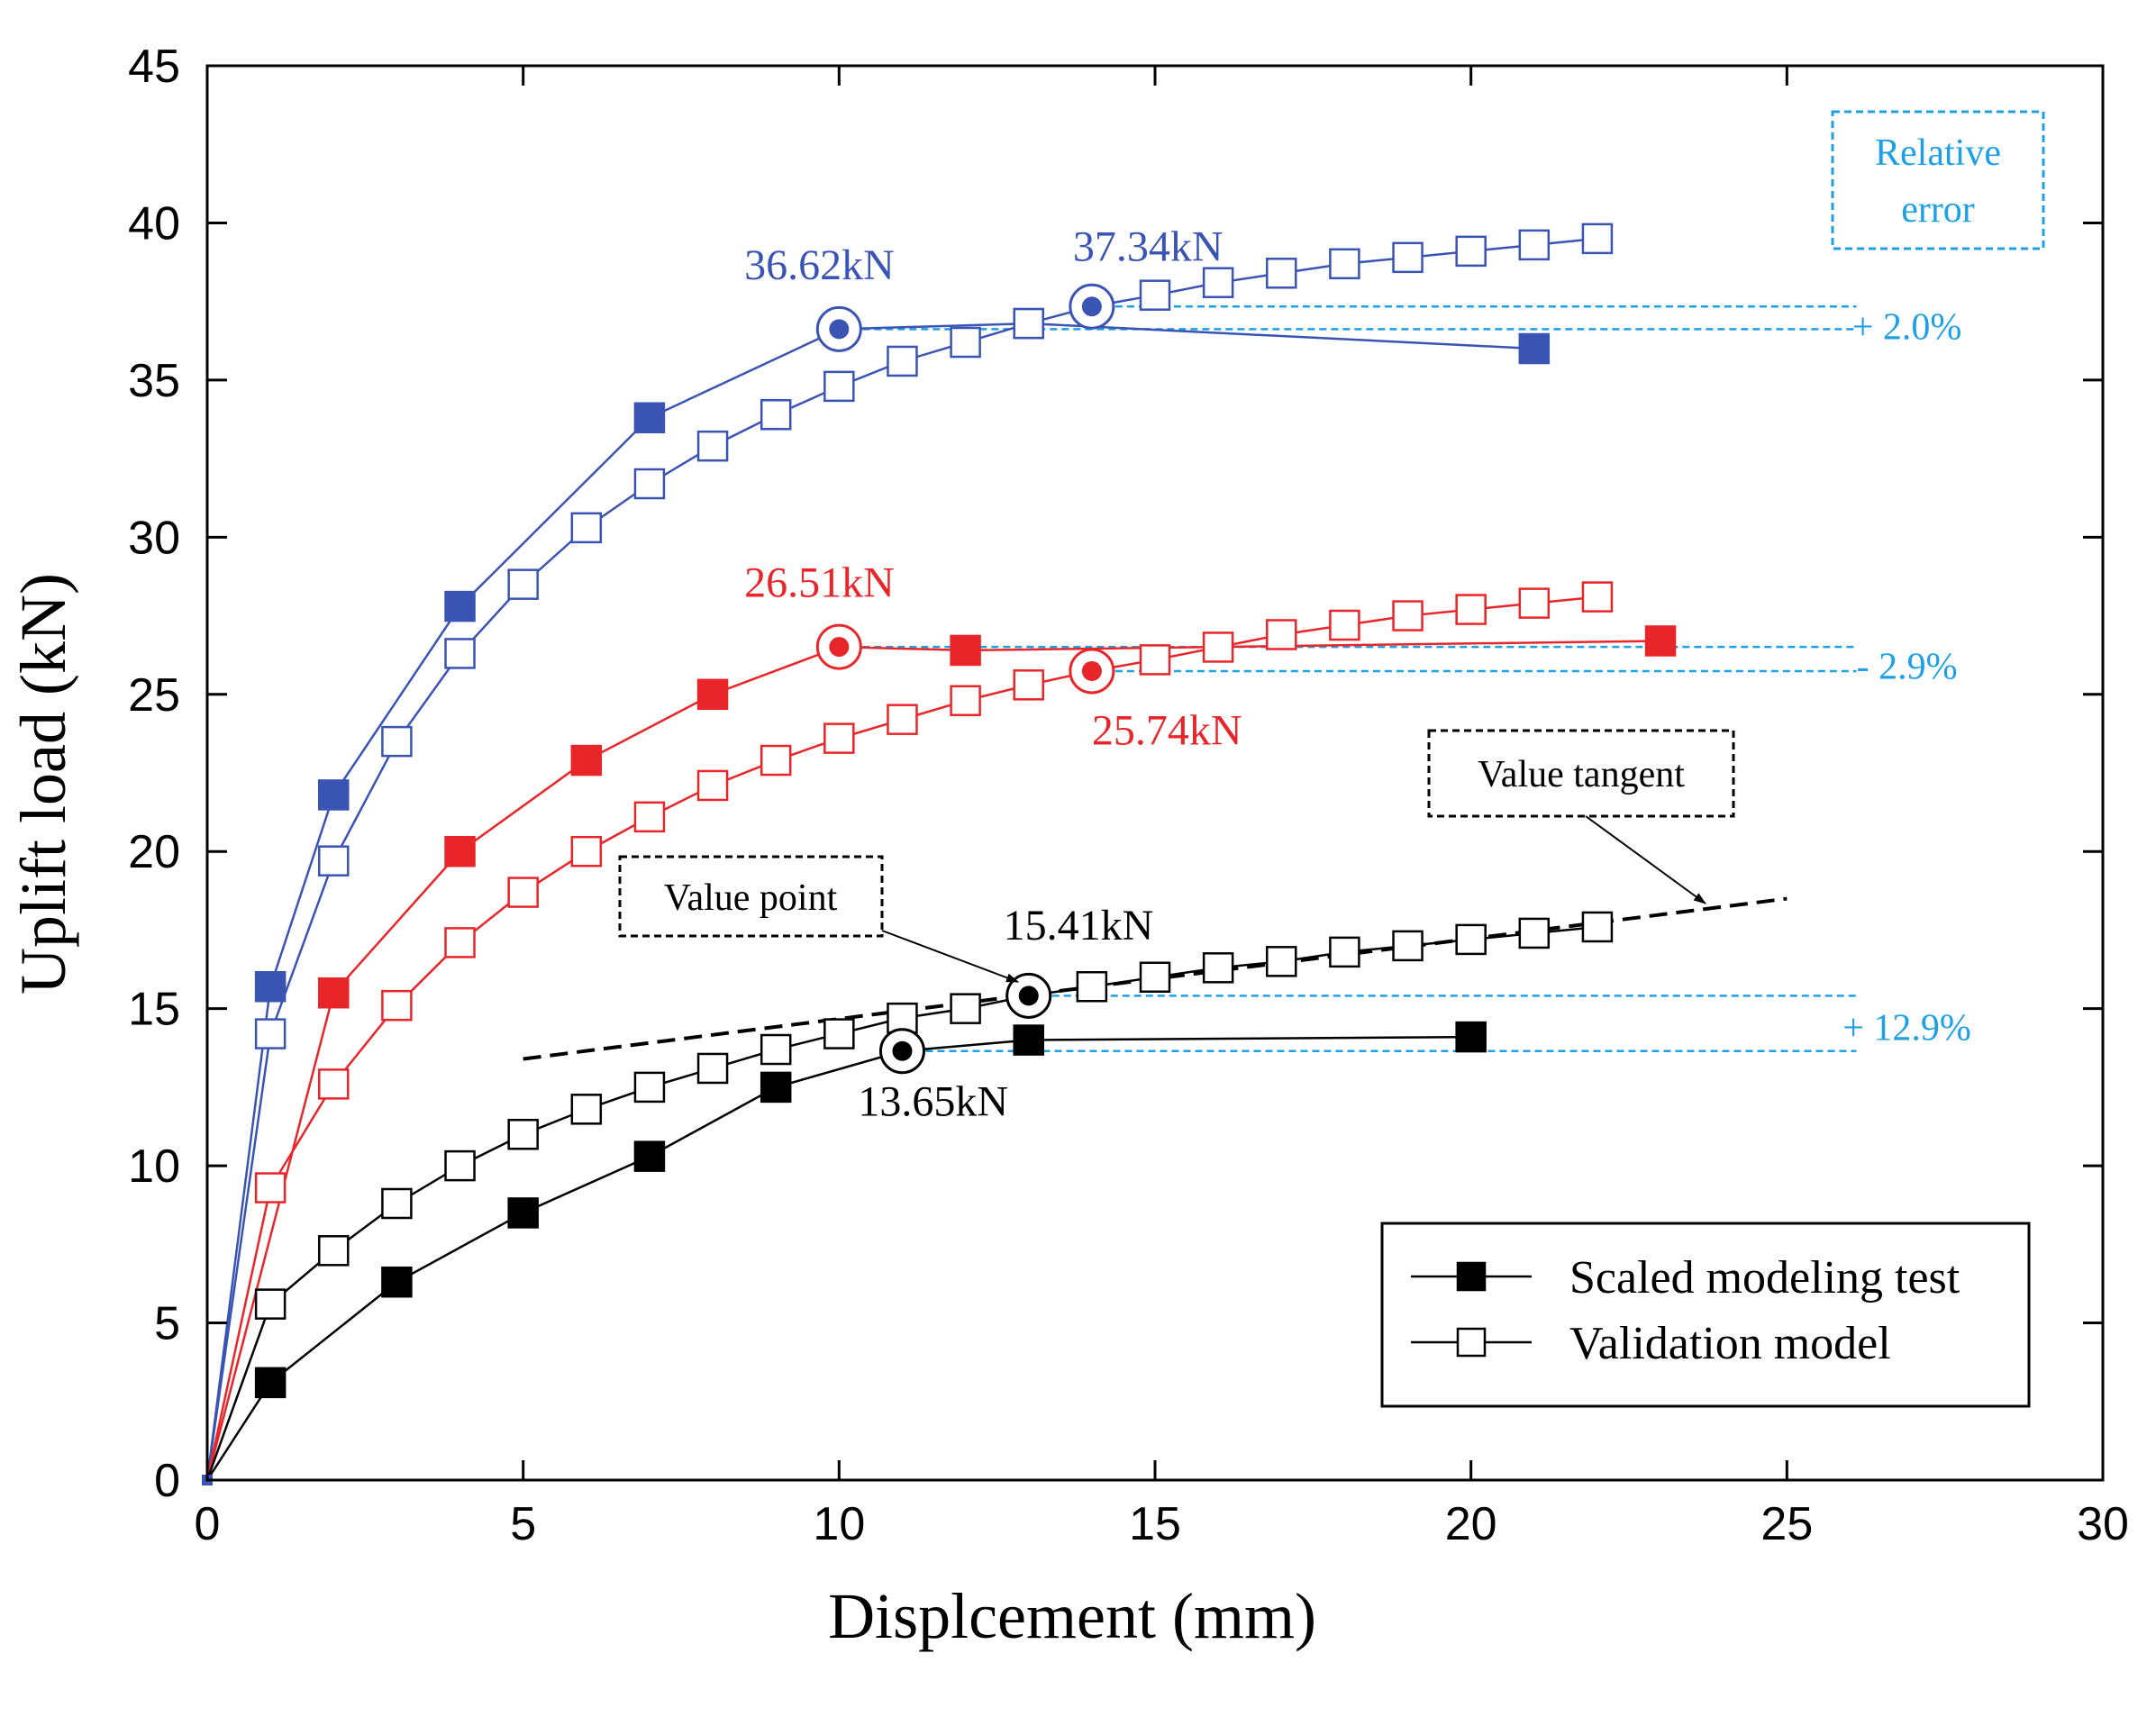  What do you see at coordinates (1907, 328) in the screenshot?
I see `relative-error-value: + 2.0%` at bounding box center [1907, 328].